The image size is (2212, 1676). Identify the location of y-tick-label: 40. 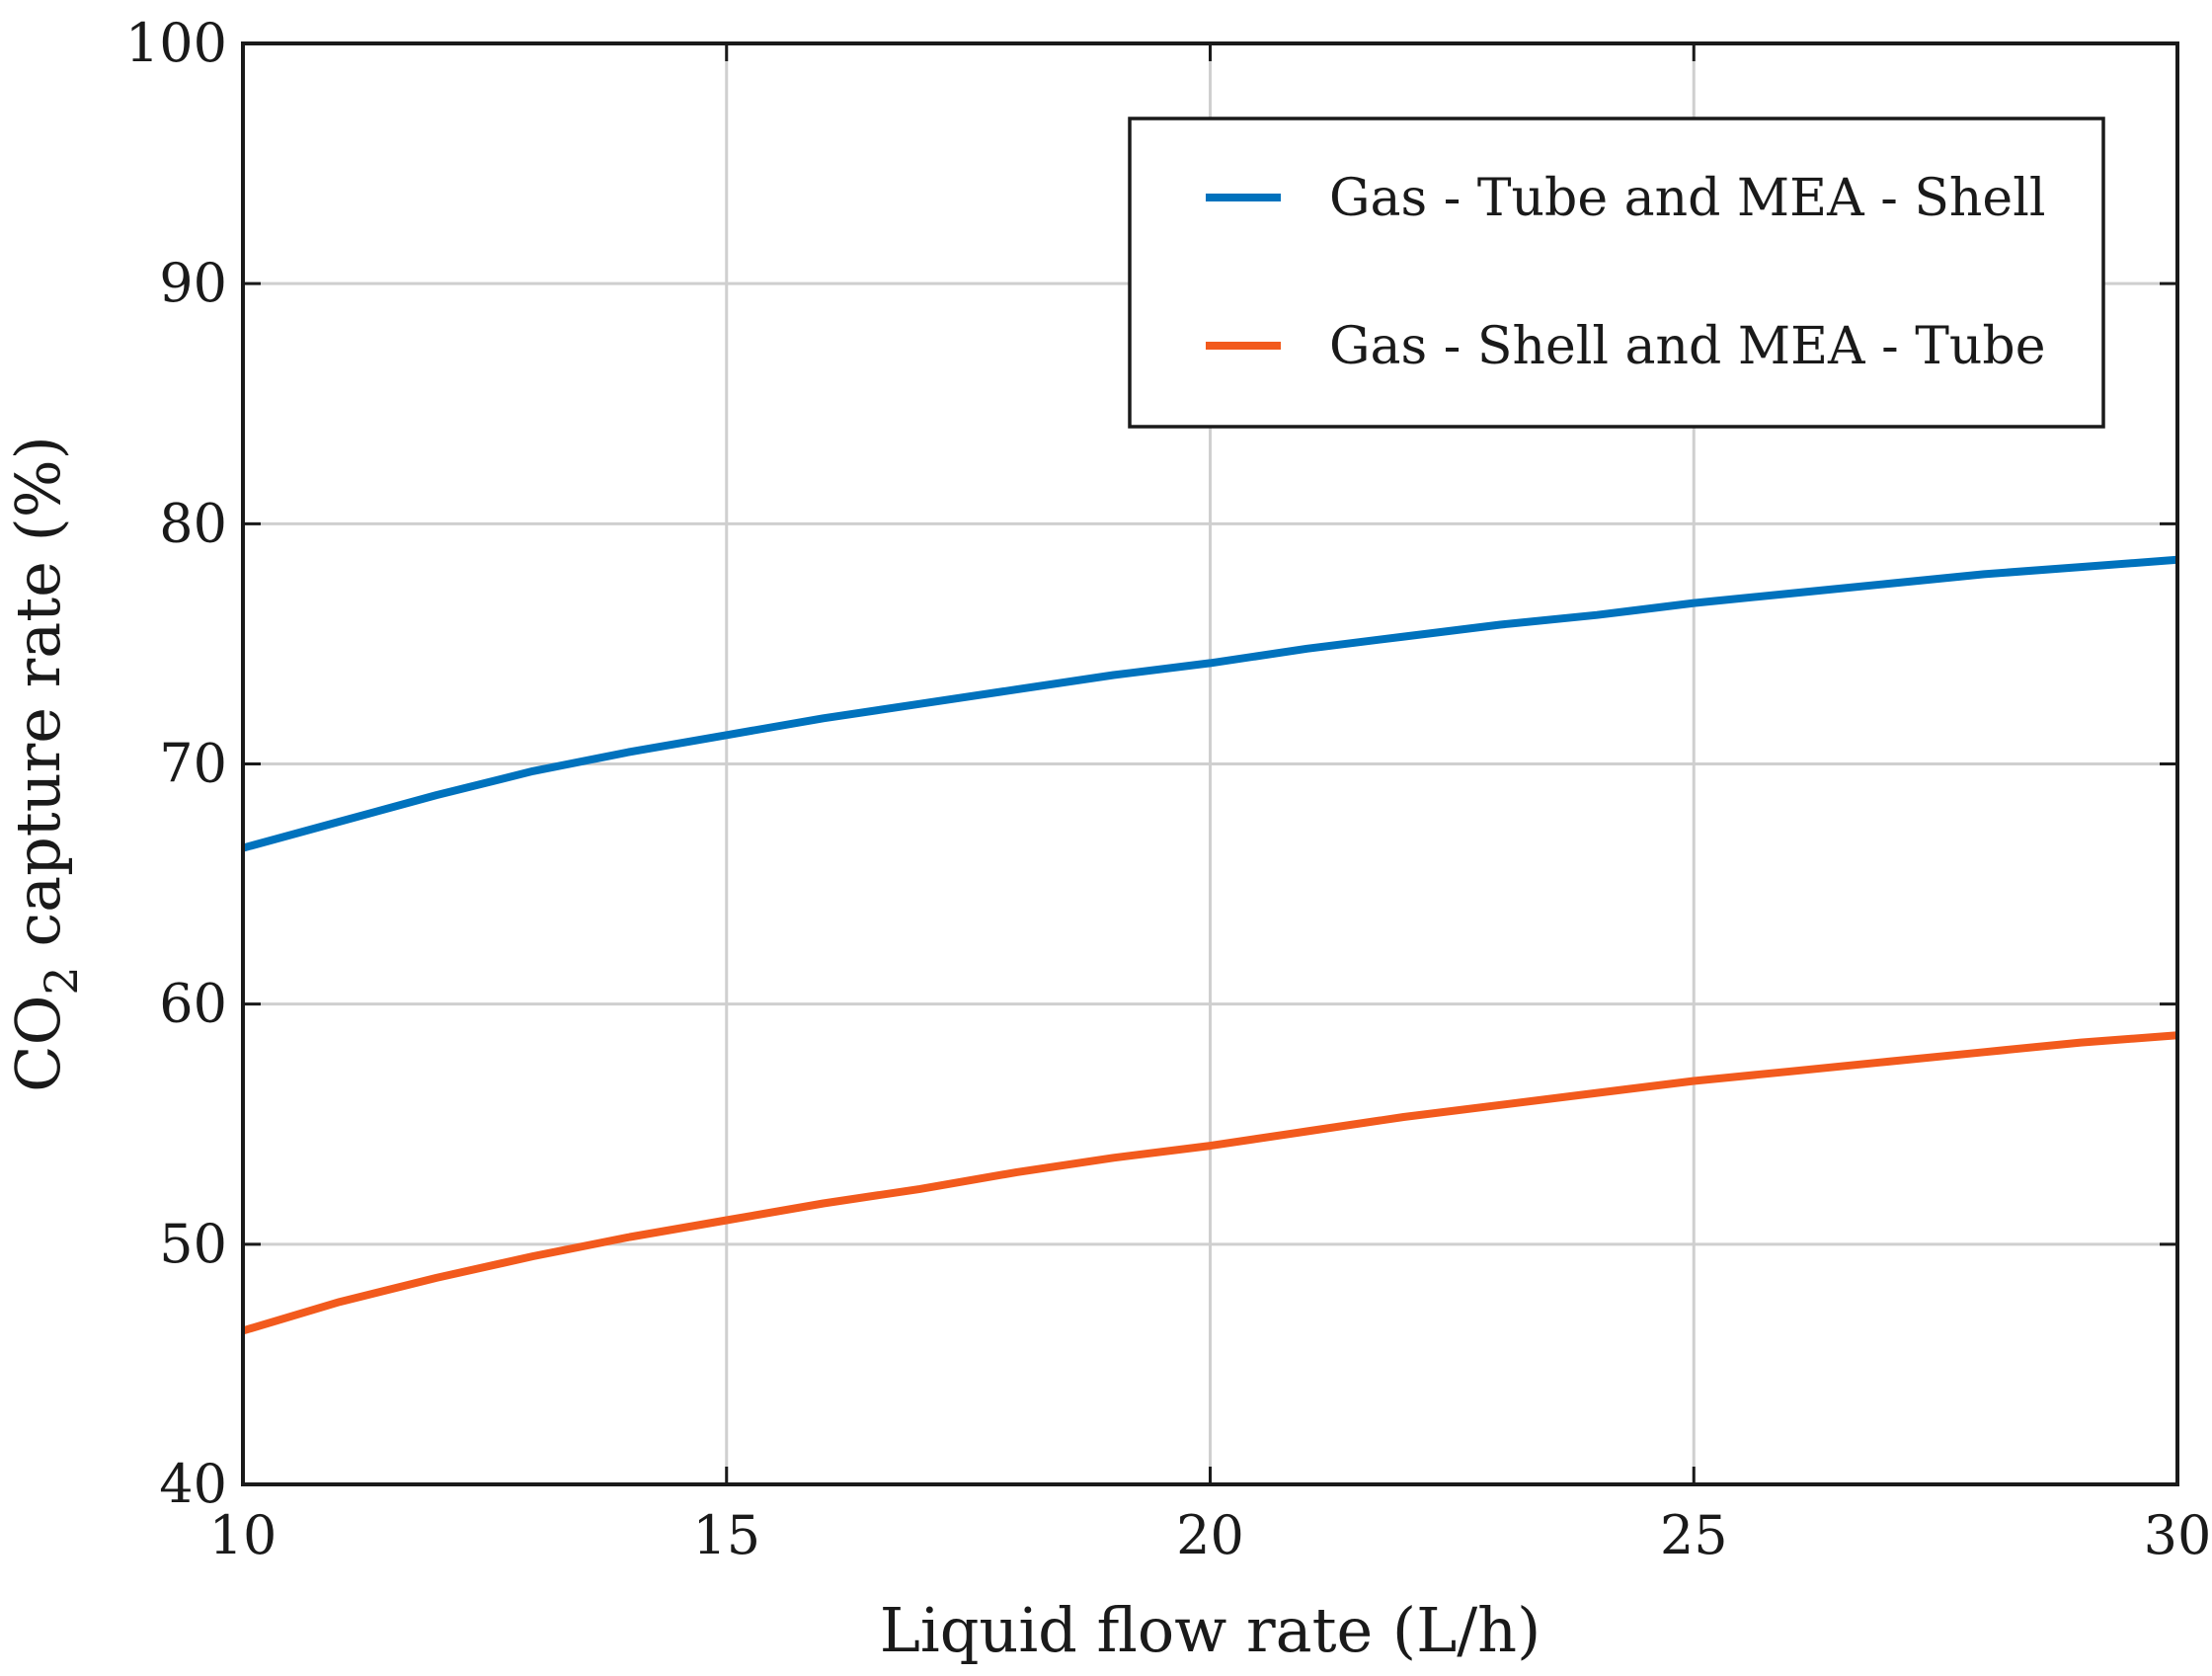
(193, 1484).